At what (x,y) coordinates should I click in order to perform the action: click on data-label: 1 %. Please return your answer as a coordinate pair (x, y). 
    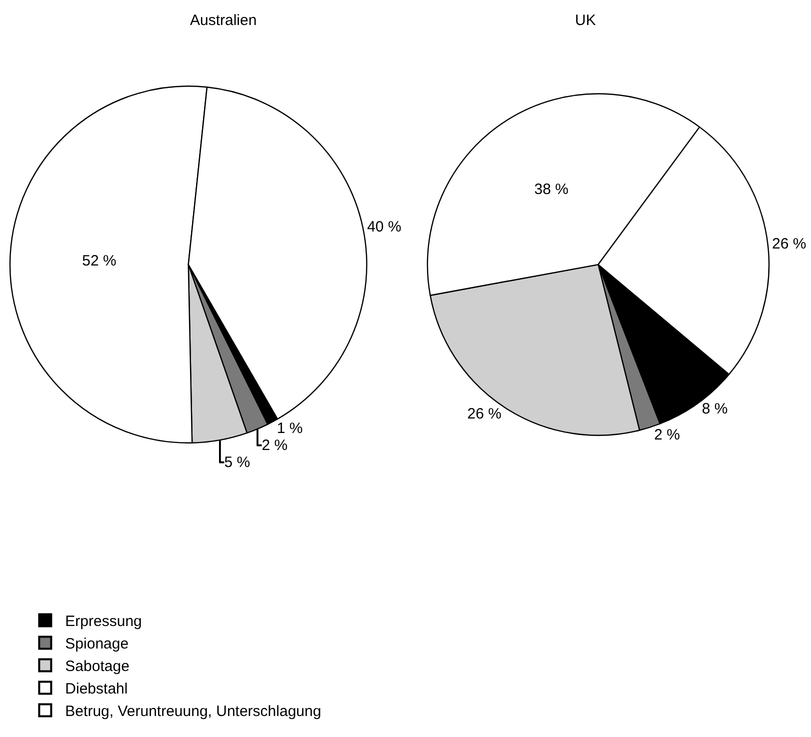
    Looking at the image, I should click on (289, 428).